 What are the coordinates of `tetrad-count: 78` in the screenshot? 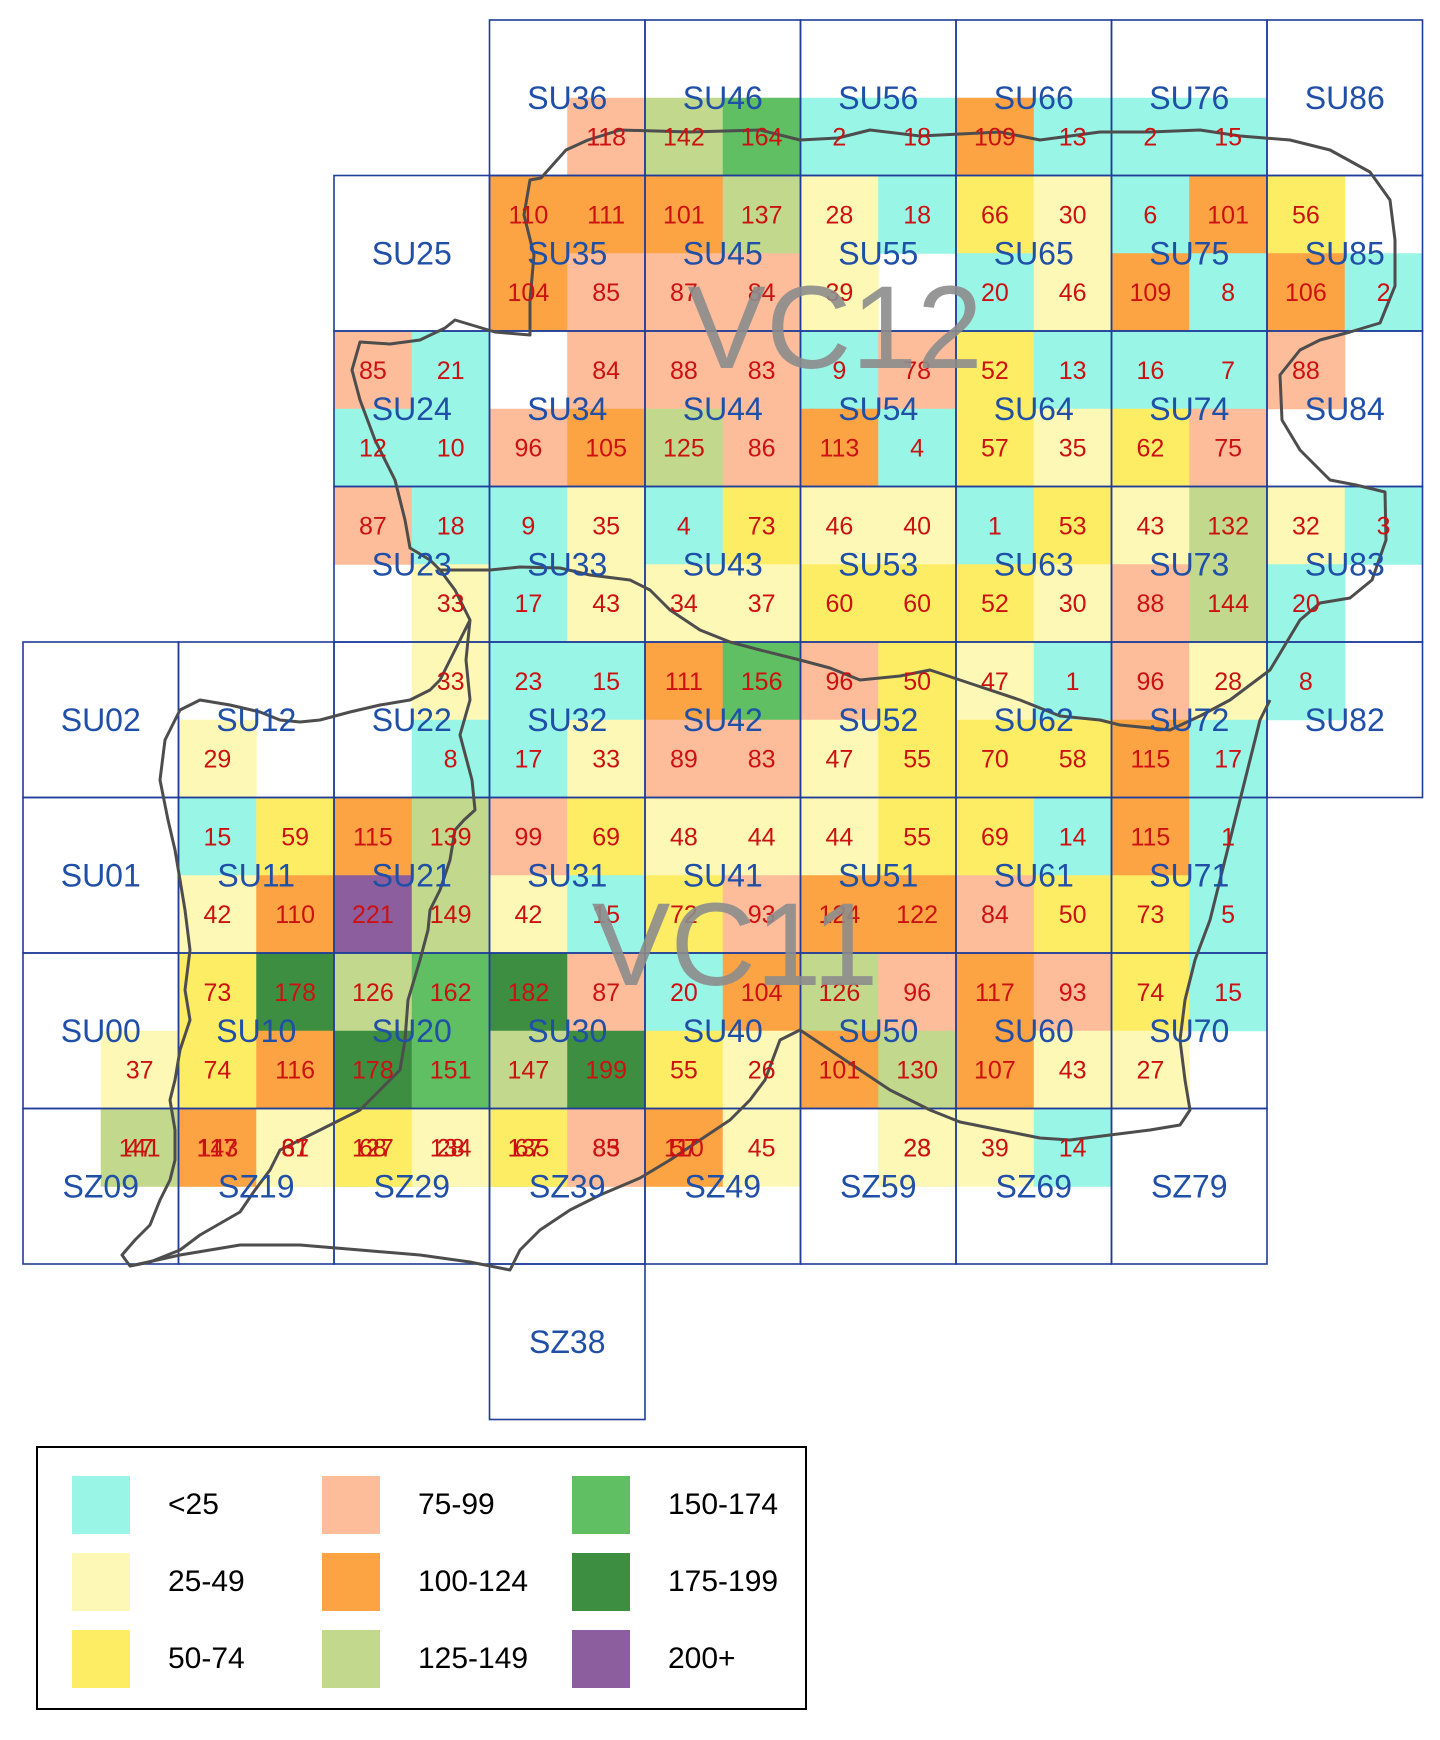 It's located at (917, 371).